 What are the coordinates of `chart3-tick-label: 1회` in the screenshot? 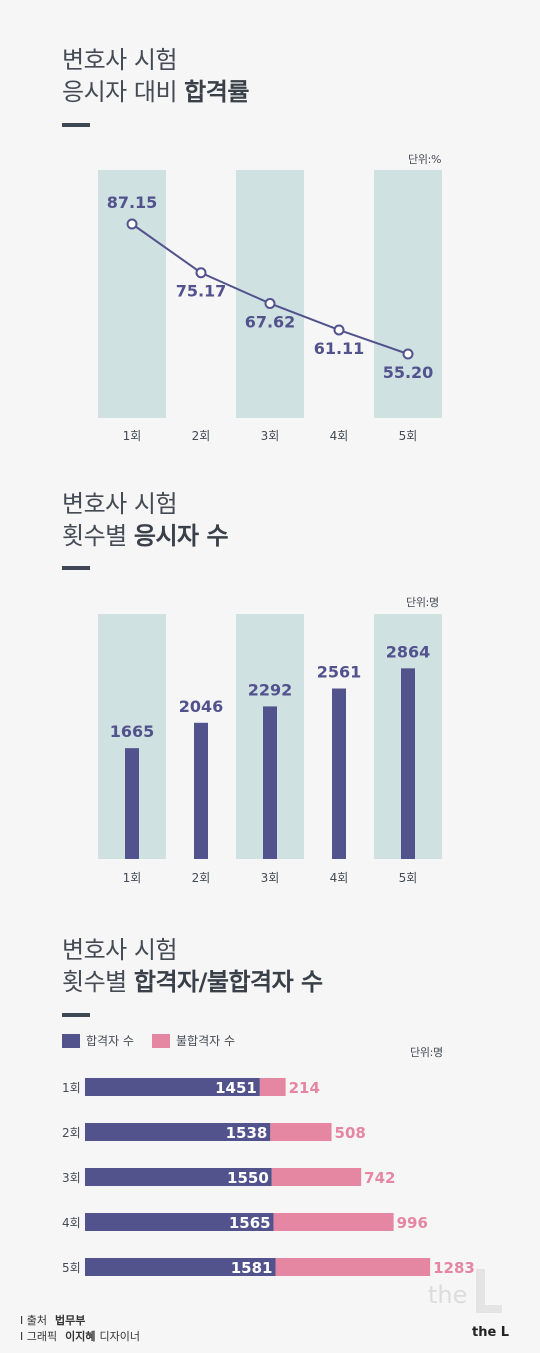 It's located at (71, 1088).